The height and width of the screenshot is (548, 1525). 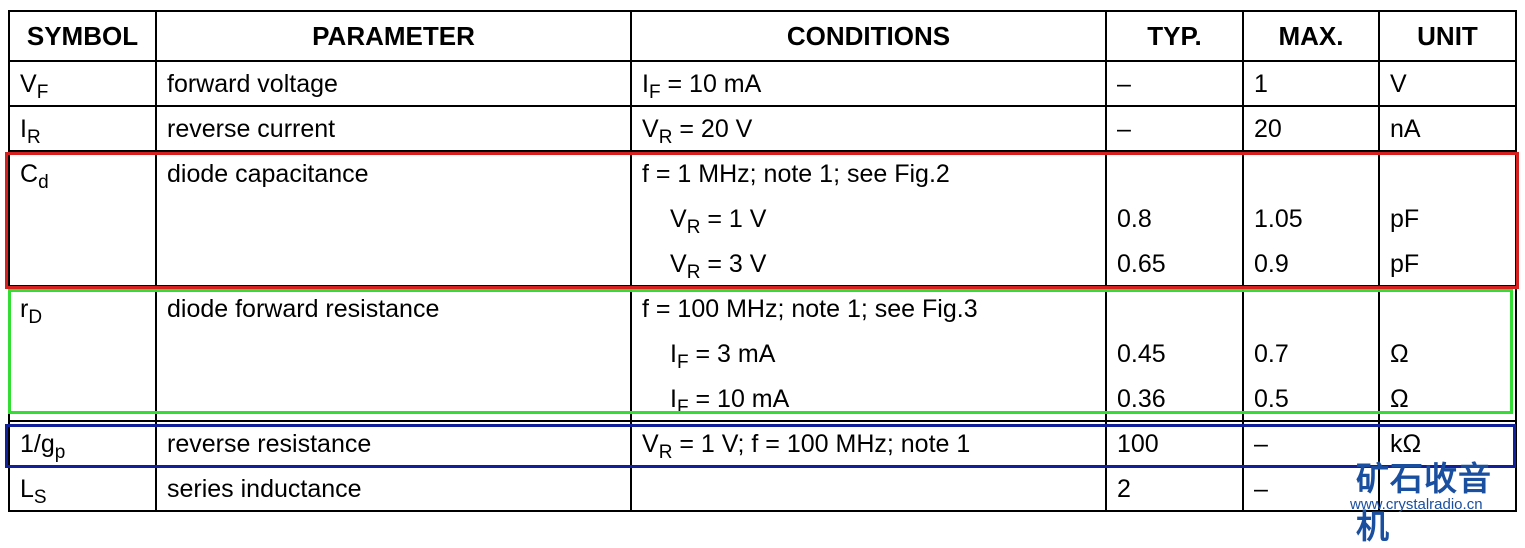 I want to click on symbol: 1/gp, so click(x=42, y=444).